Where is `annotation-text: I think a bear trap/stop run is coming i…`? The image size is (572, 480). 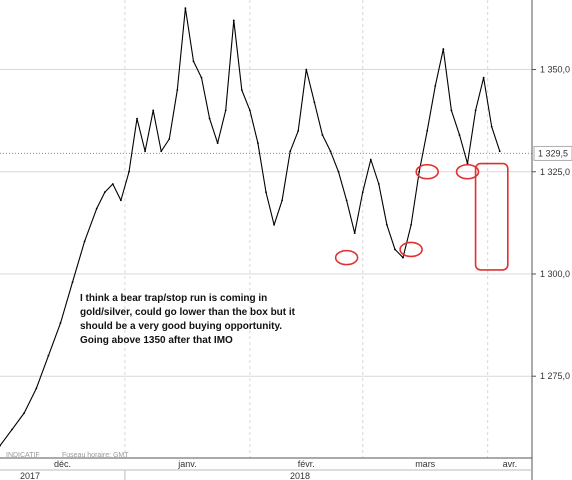 annotation-text: I think a bear trap/stop run is coming i… is located at coordinates (190, 320).